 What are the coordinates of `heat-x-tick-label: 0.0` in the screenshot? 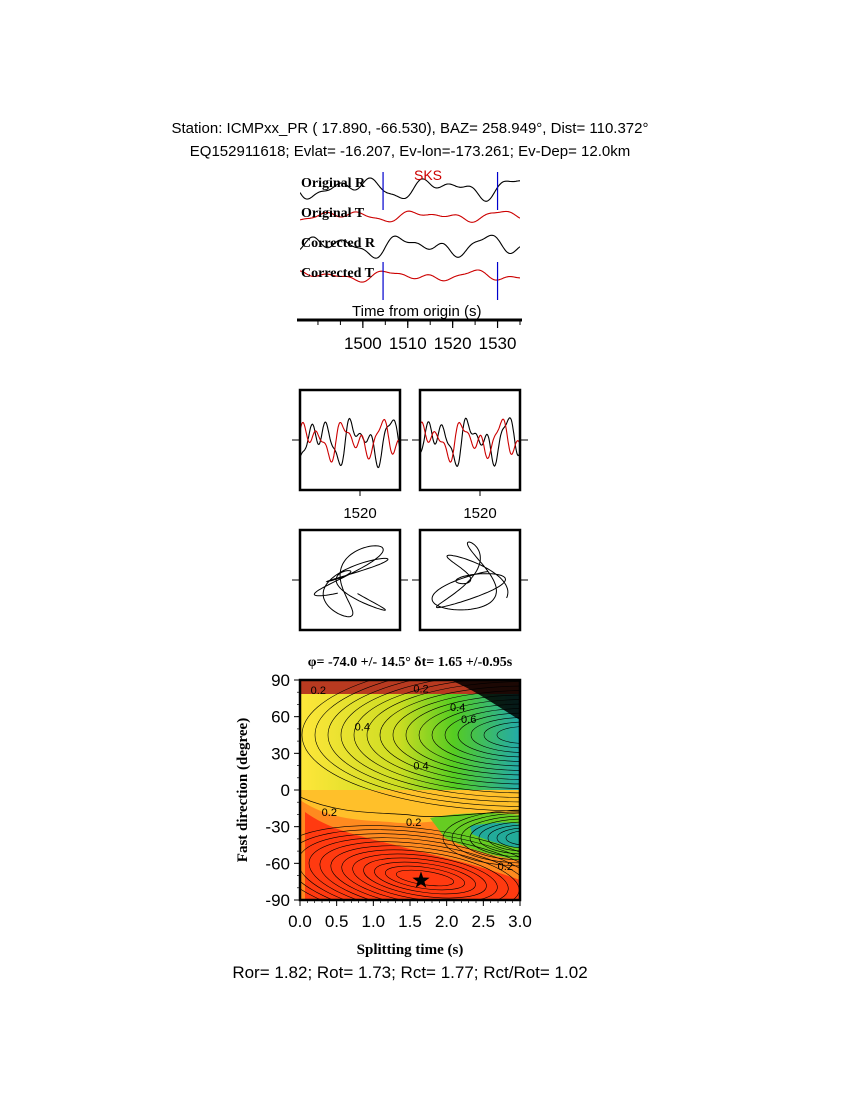 It's located at (300, 921).